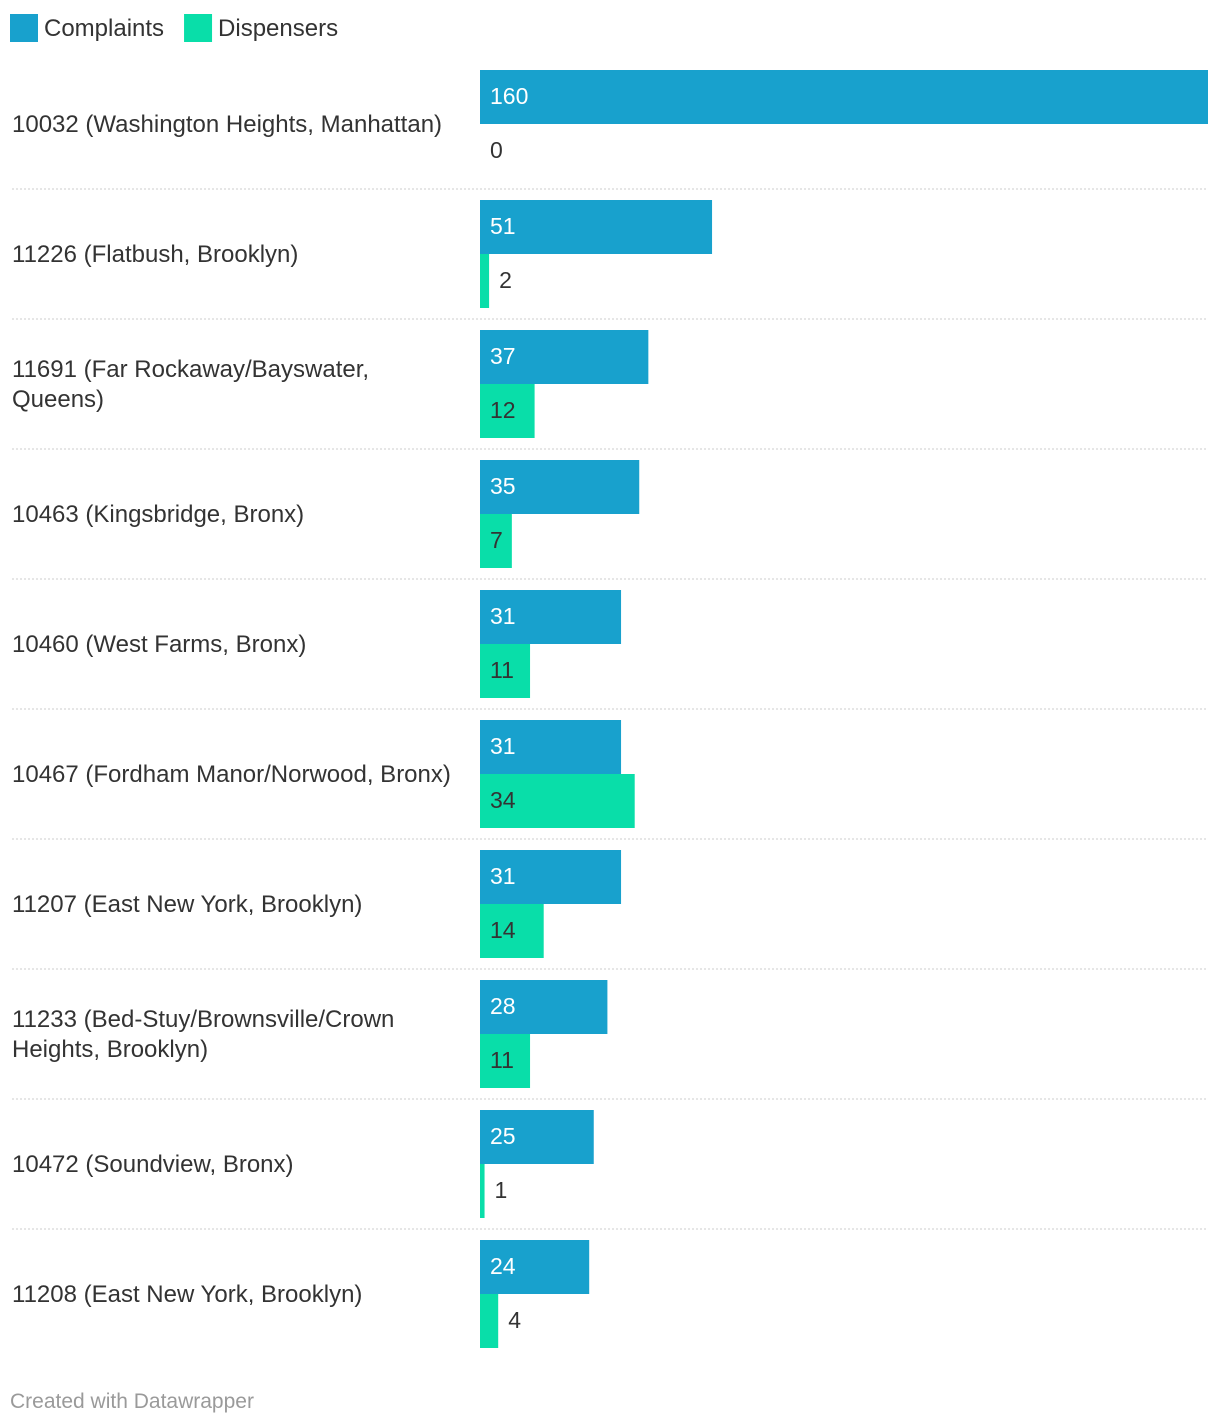 The image size is (1220, 1424). What do you see at coordinates (104, 28) in the screenshot?
I see `legend-label-complaints: Complaints` at bounding box center [104, 28].